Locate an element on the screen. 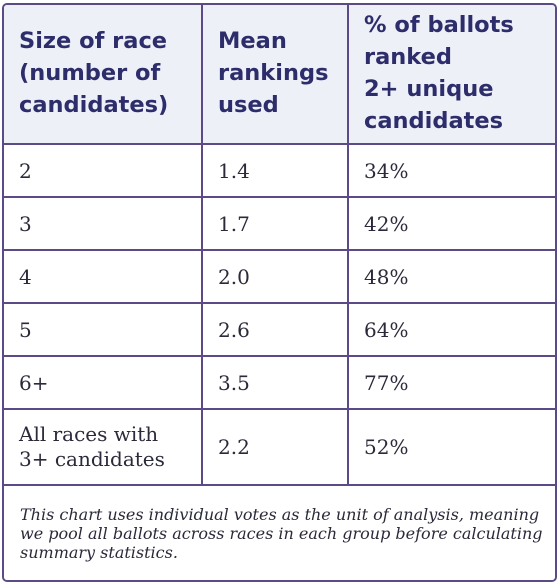 Image resolution: width=560 pixels, height=588 pixels. table-row: 4 2.0 48% is located at coordinates (279, 276).